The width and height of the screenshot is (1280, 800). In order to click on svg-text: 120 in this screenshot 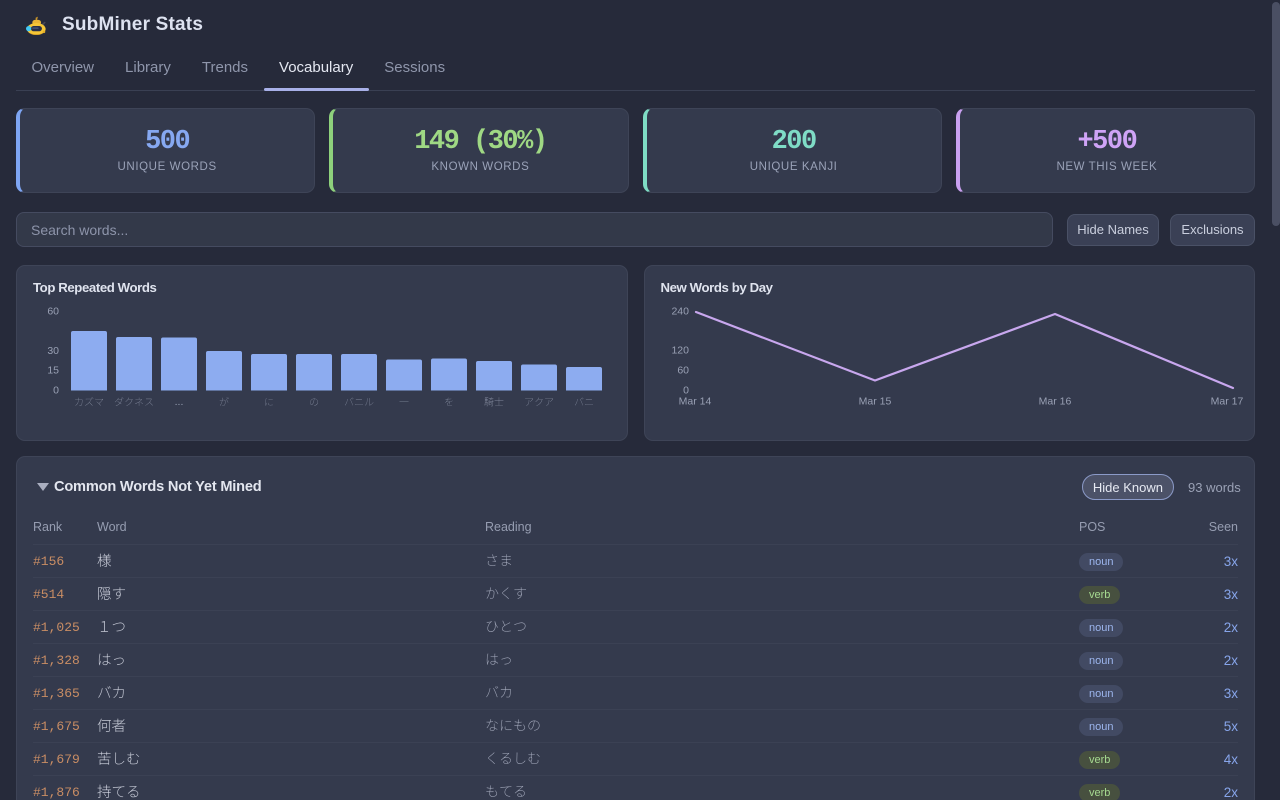, I will do `click(680, 350)`.